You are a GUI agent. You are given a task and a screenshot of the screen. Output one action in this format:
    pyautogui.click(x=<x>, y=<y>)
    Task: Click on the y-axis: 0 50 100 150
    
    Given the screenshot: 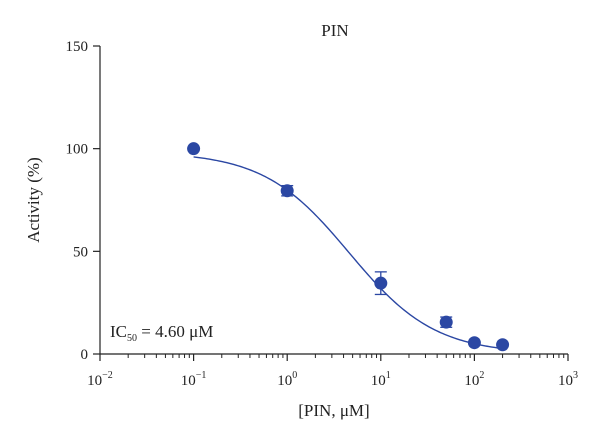 What is the action you would take?
    pyautogui.click(x=83, y=201)
    